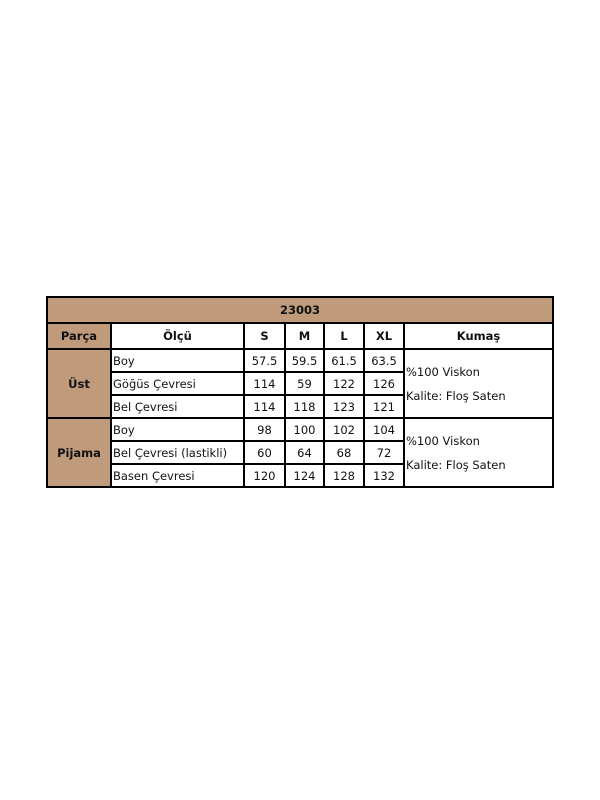  I want to click on header-part: Parça, so click(79, 336).